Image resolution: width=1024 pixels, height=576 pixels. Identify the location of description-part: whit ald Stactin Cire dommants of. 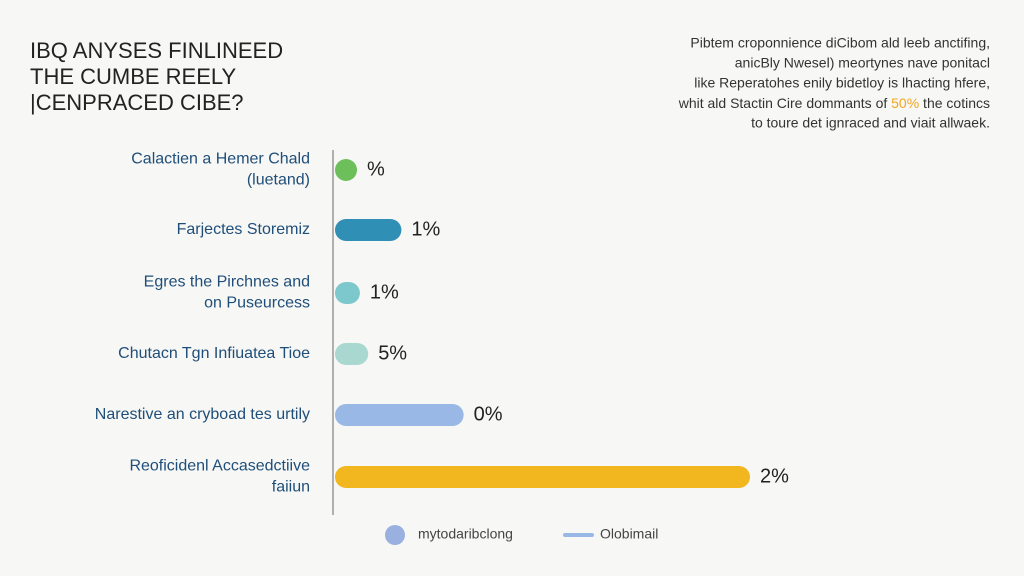
(784, 103).